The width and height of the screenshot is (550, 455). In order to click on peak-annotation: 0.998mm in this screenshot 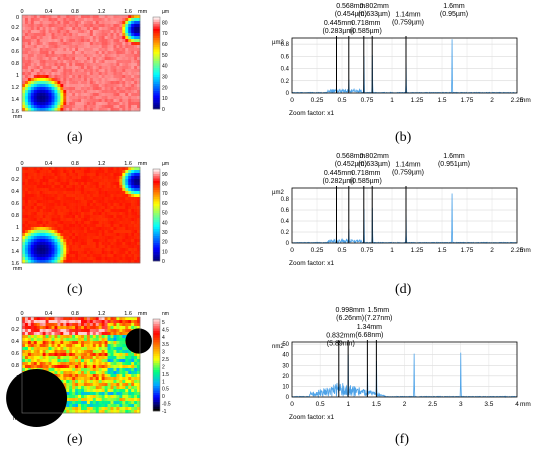, I will do `click(350, 310)`.